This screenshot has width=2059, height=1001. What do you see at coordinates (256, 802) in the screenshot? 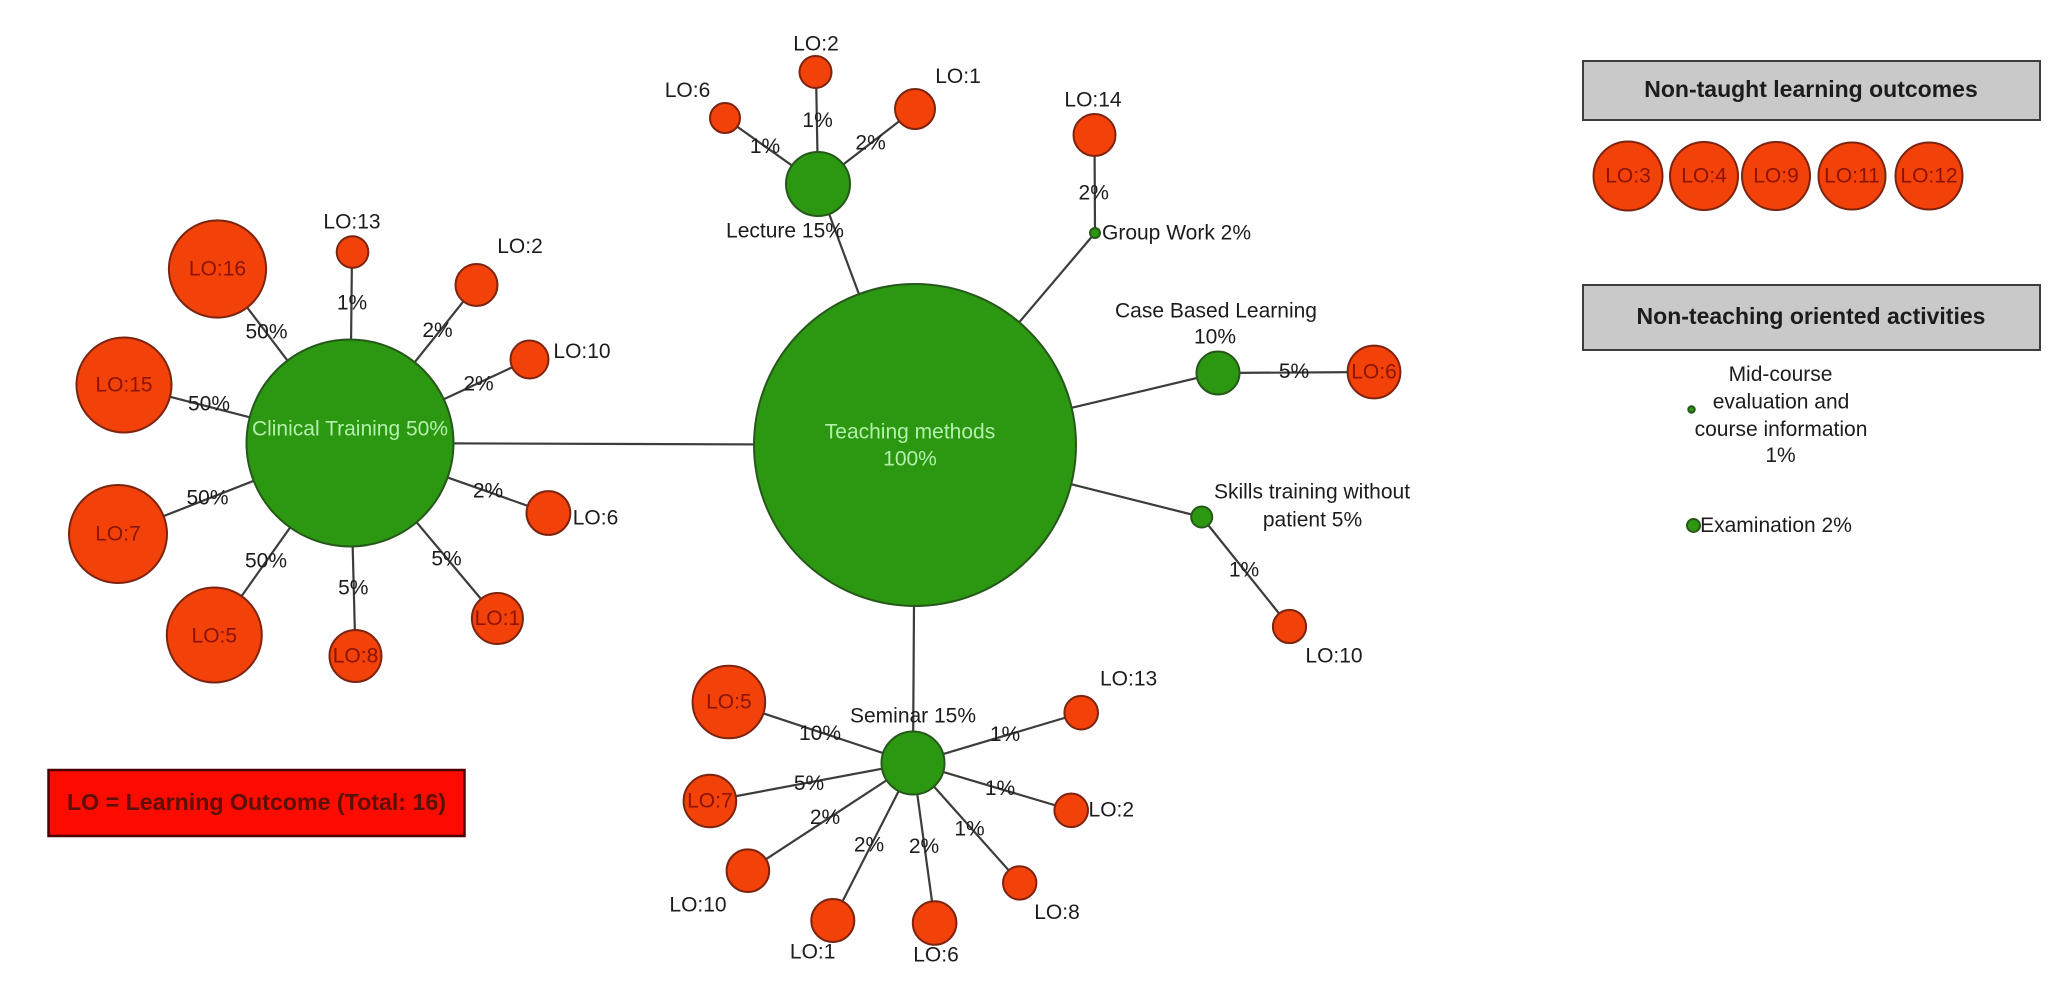
I see `svg-text:LO = Learning Outcome (Total:: LO = Learning Outcome (Total: 16)` at bounding box center [256, 802].